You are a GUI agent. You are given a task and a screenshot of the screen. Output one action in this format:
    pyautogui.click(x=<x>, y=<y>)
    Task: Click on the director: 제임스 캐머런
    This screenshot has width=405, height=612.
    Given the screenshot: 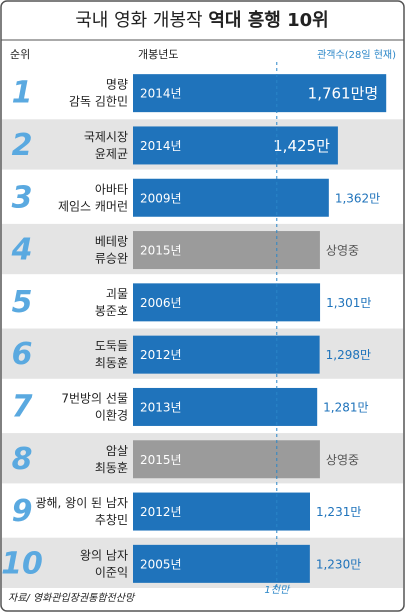 What is the action you would take?
    pyautogui.click(x=93, y=206)
    